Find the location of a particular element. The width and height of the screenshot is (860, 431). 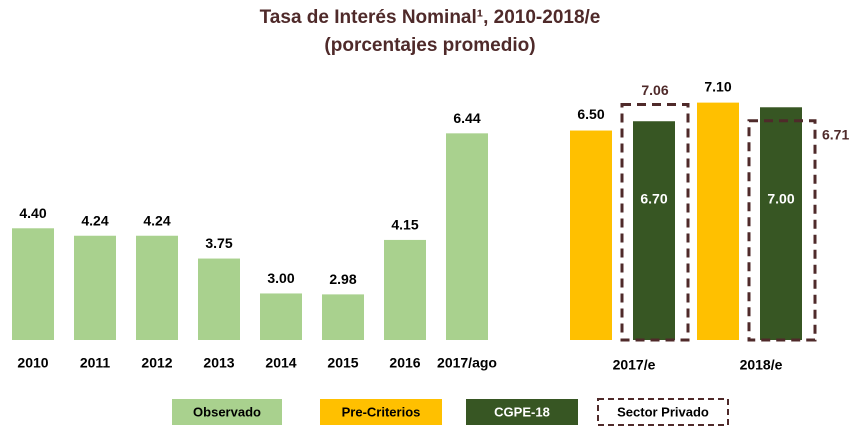

value-label: 6.71 is located at coordinates (835, 134).